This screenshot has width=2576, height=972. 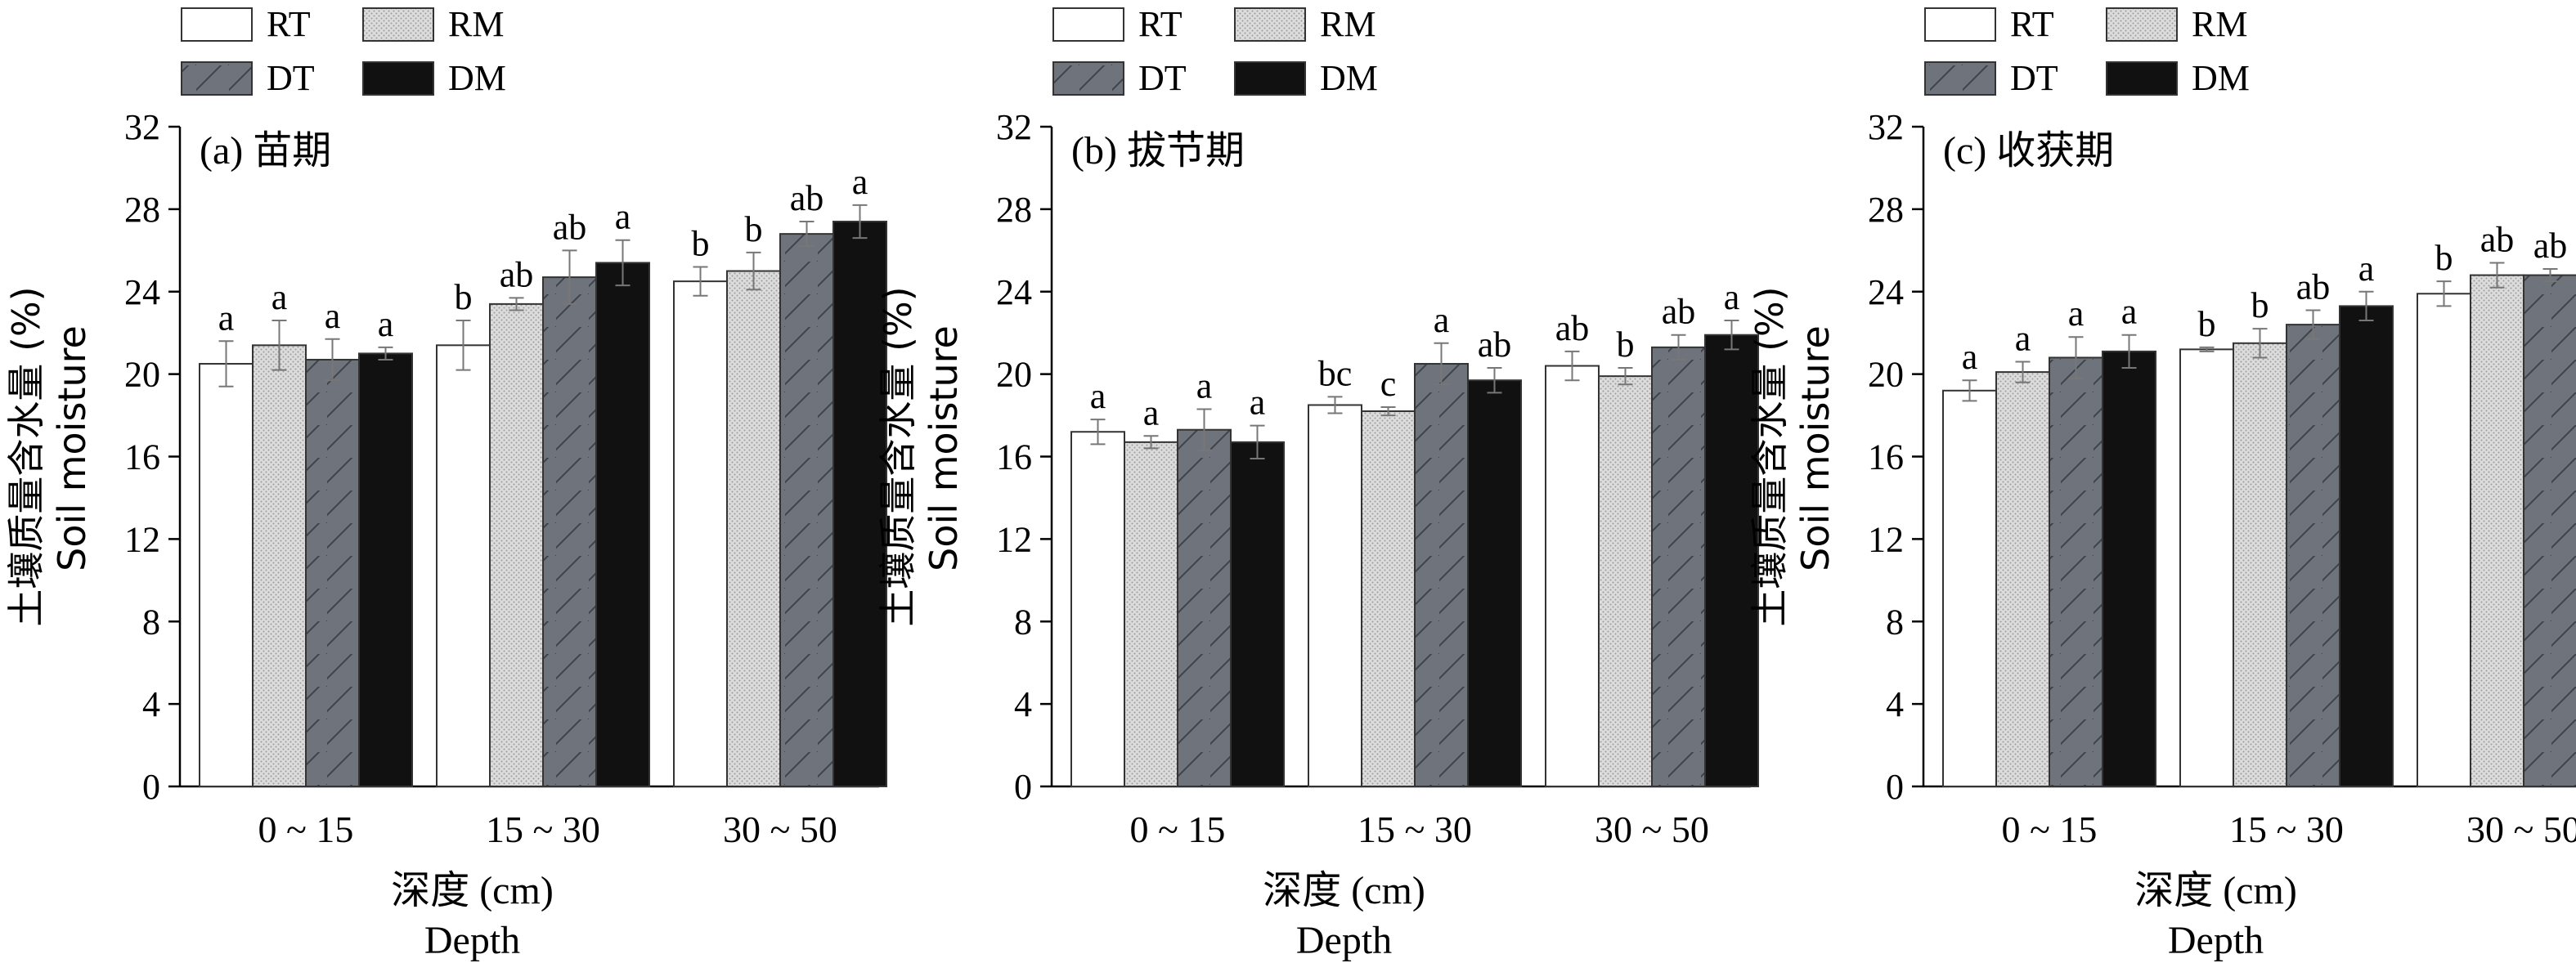 I want to click on y-tick-label: 32, so click(x=142, y=127).